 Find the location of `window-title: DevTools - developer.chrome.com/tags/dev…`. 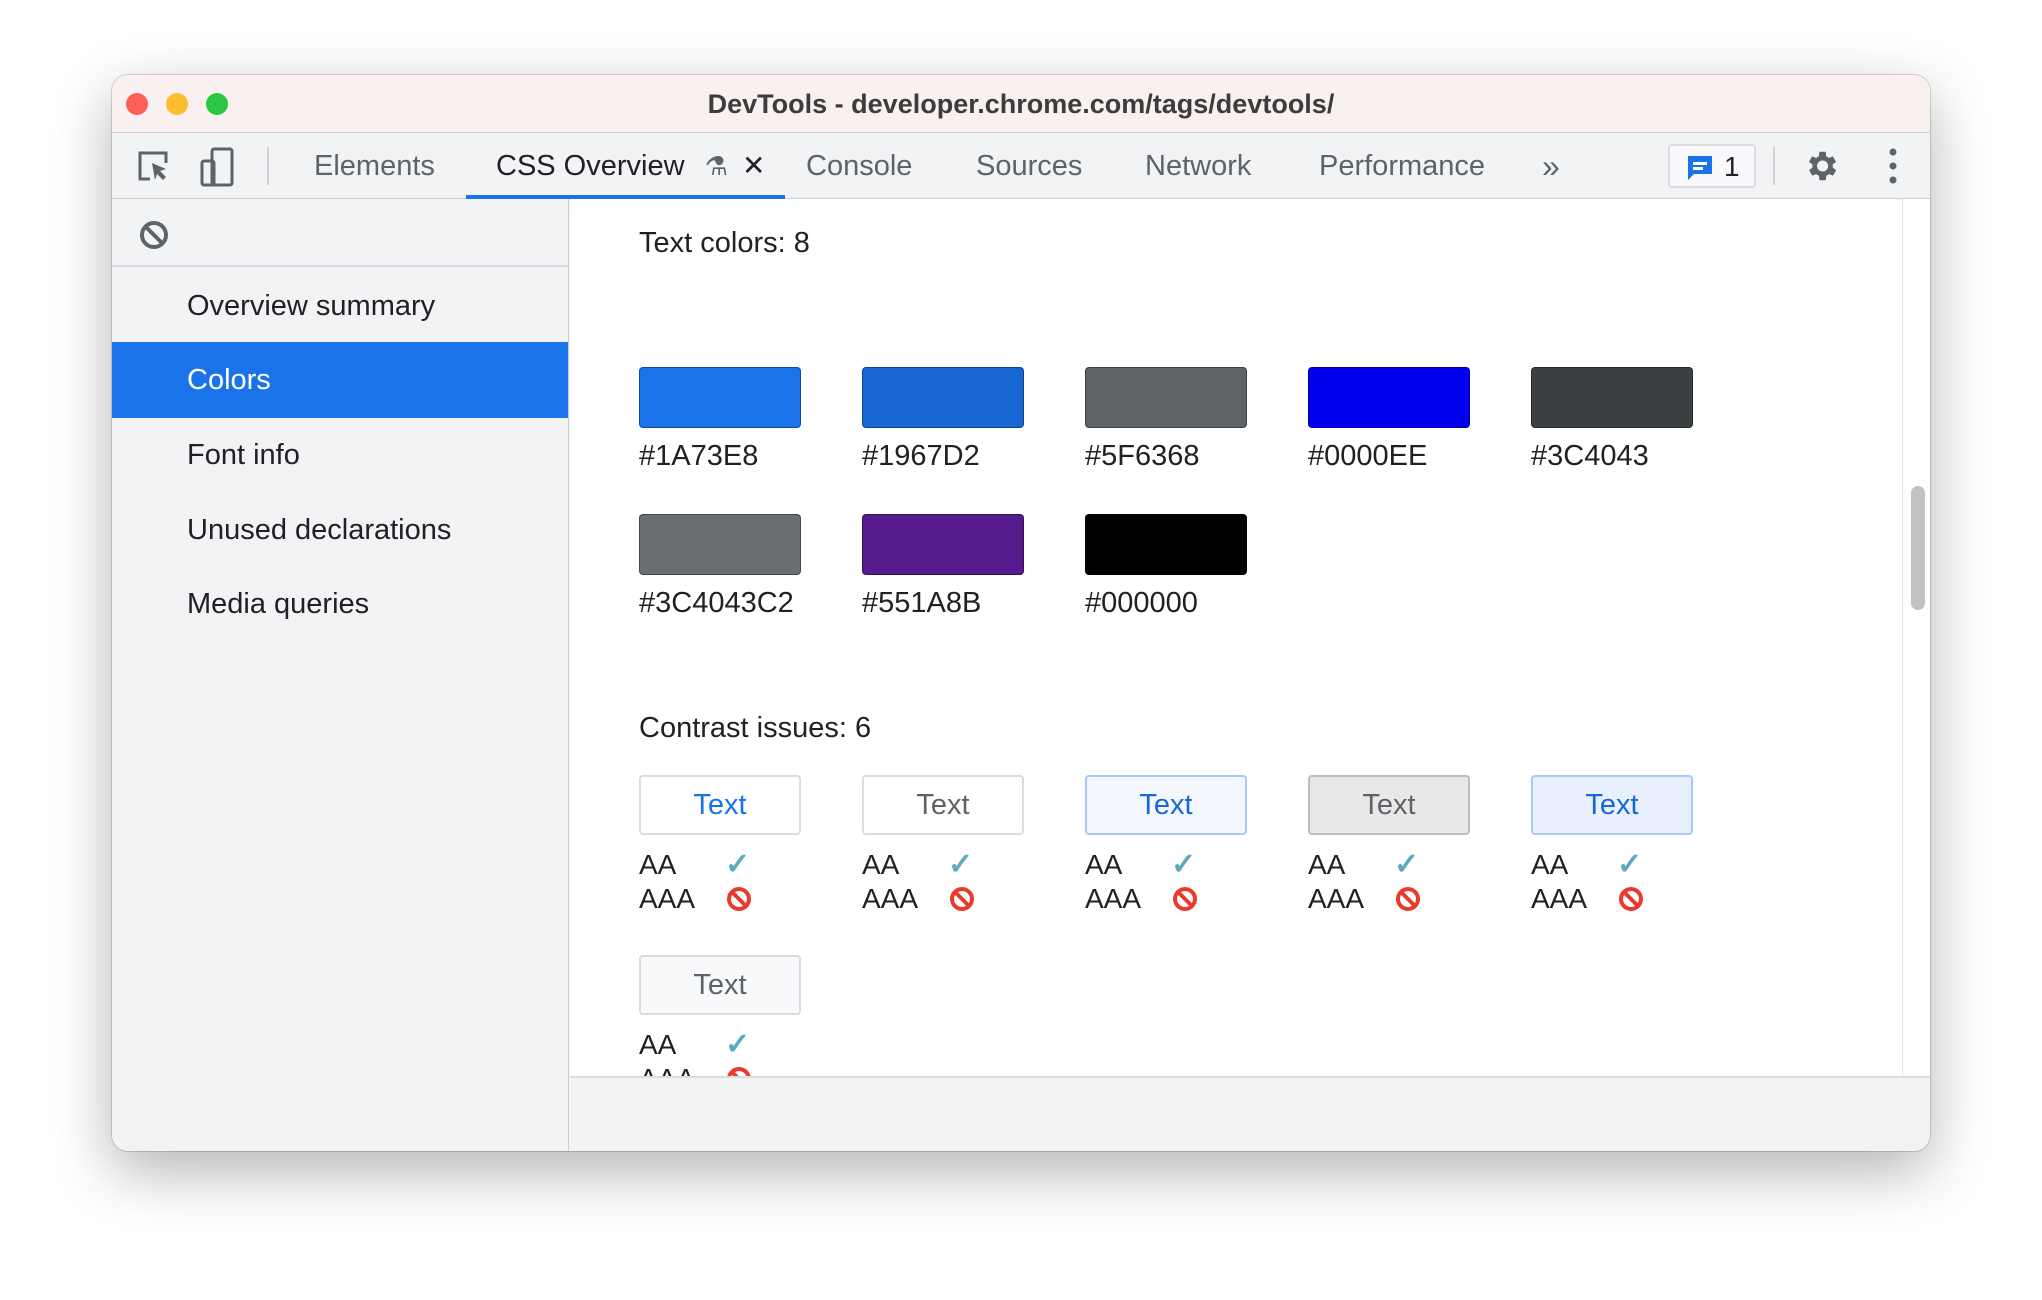

window-title: DevTools - developer.chrome.com/tags/dev… is located at coordinates (1021, 104).